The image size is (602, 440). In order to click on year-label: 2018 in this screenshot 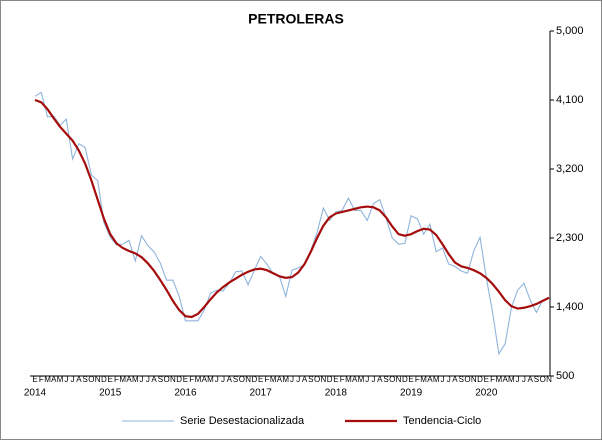, I will do `click(336, 393)`.